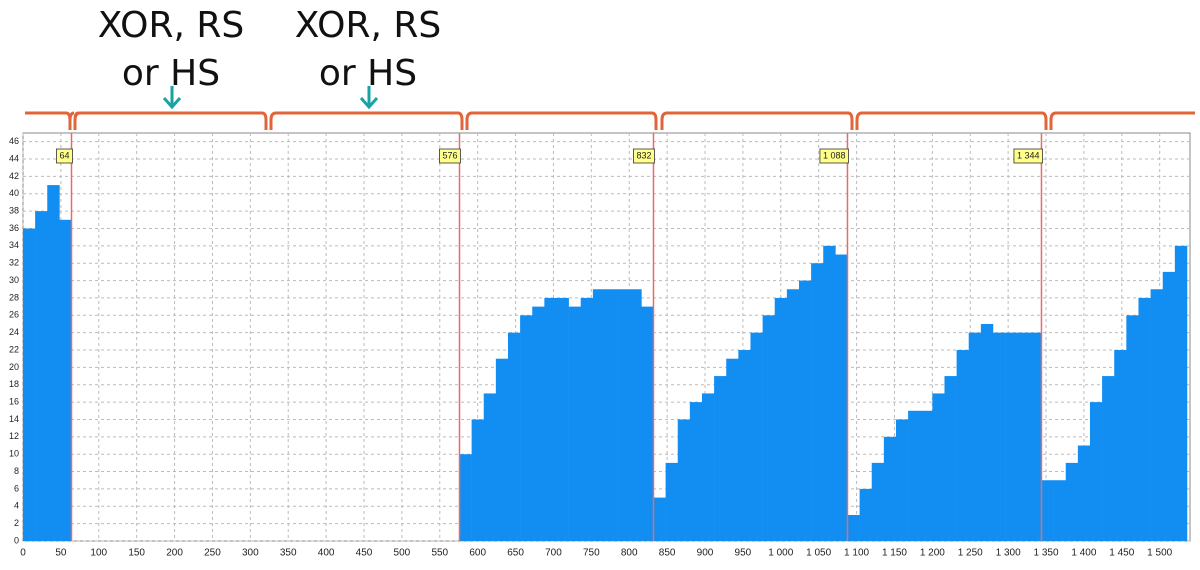 Image resolution: width=1200 pixels, height=570 pixels. Describe the element at coordinates (16, 506) in the screenshot. I see `y-tick-label: 4` at that location.